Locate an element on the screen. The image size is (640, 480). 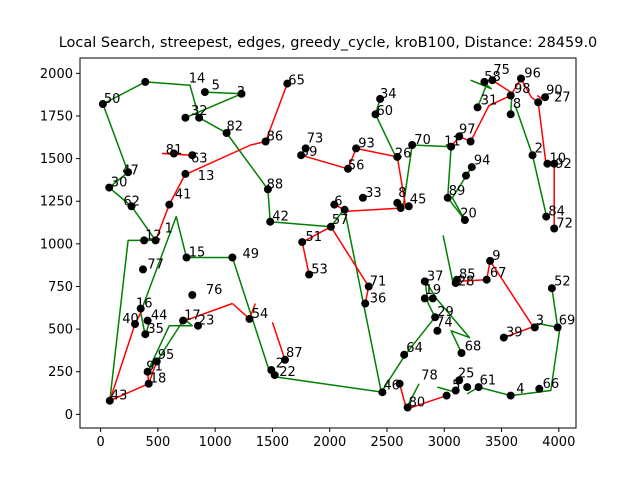
x-tick-label-6: 3000 is located at coordinates (444, 442).